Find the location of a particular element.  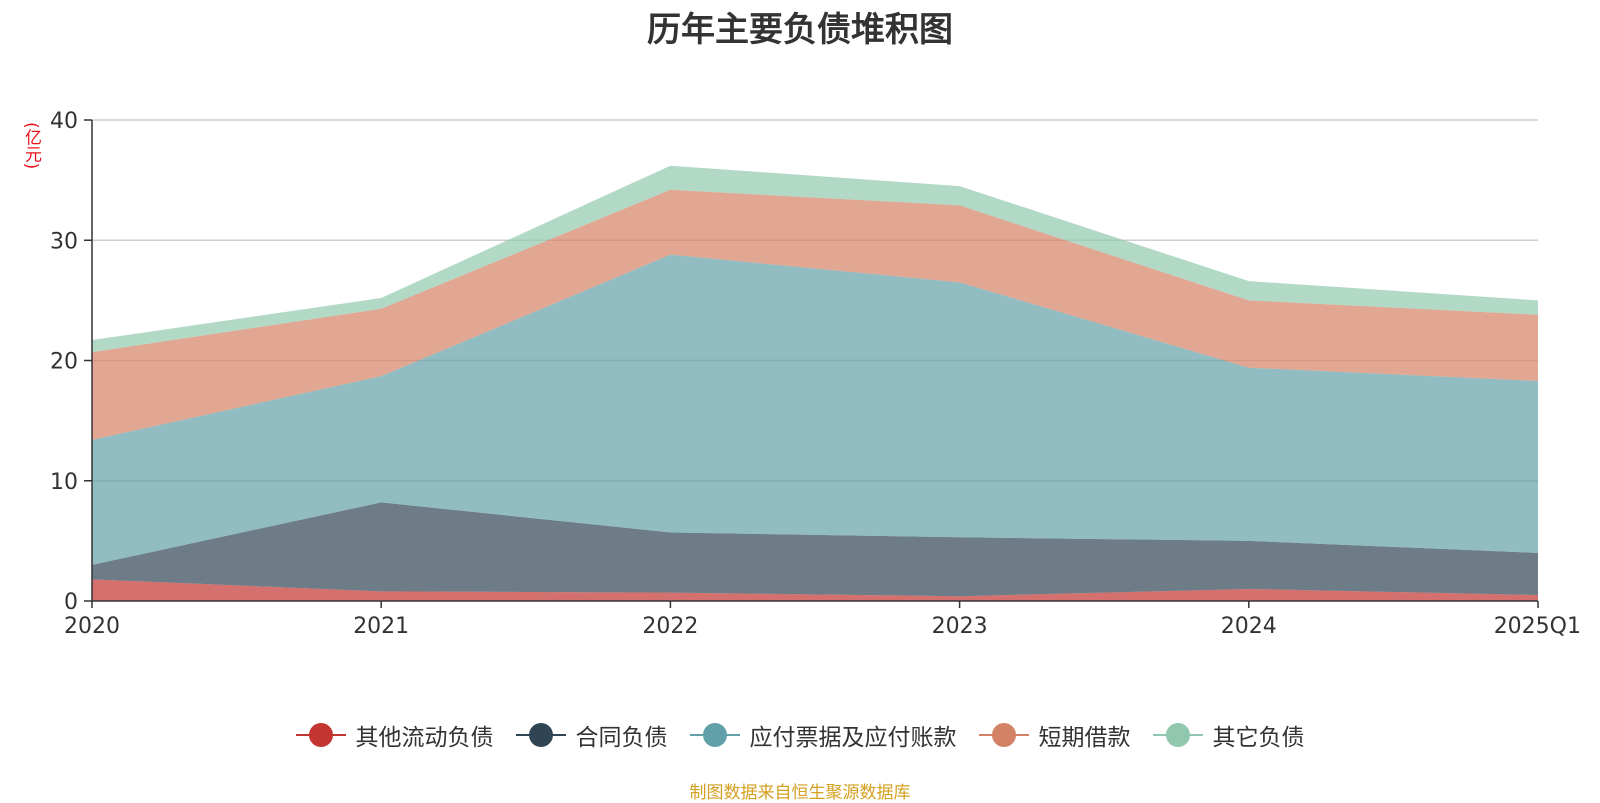

legend-label: 短期借款 is located at coordinates (1084, 738).